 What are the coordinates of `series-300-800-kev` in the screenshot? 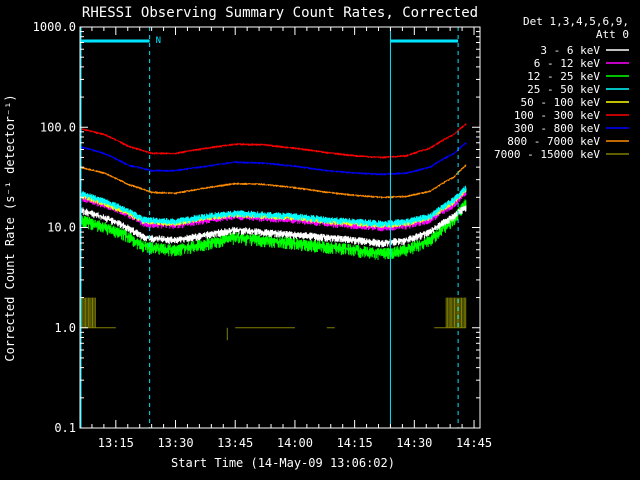 It's located at (273, 159).